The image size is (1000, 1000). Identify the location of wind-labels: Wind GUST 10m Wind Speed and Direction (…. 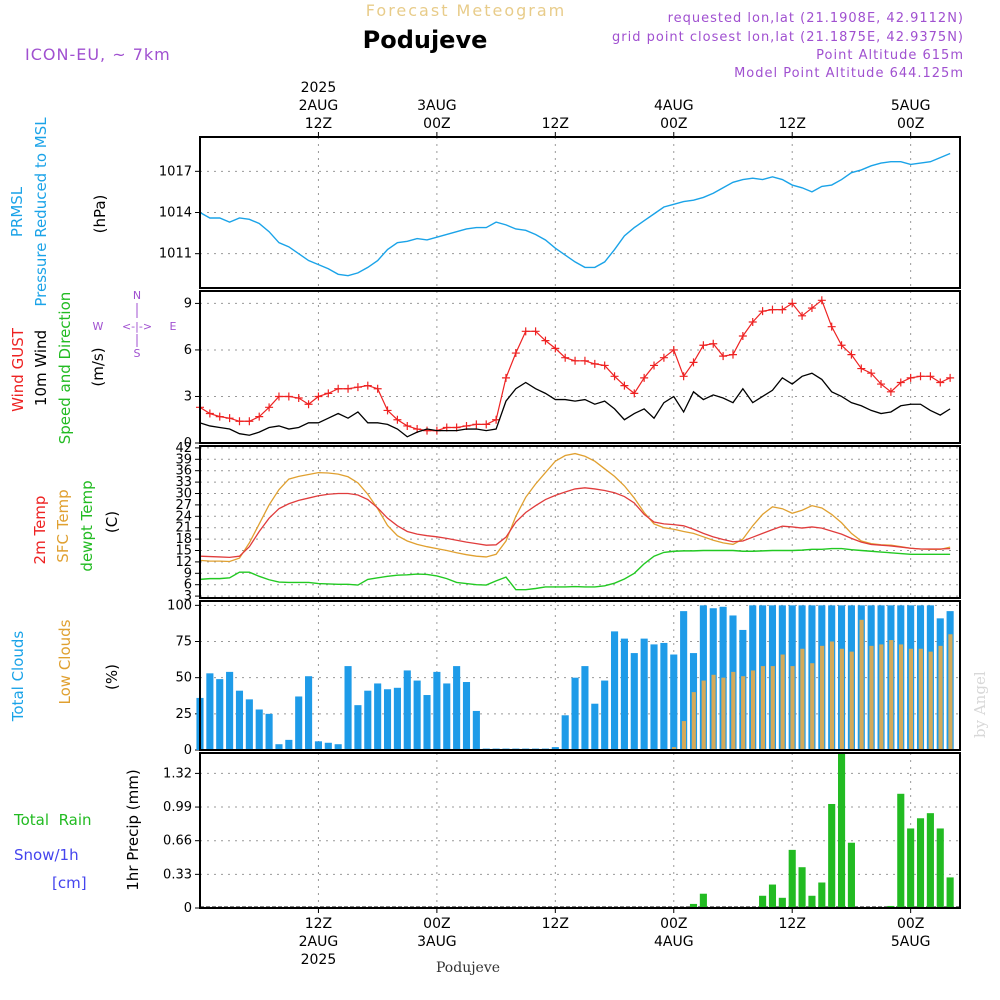
(93, 366).